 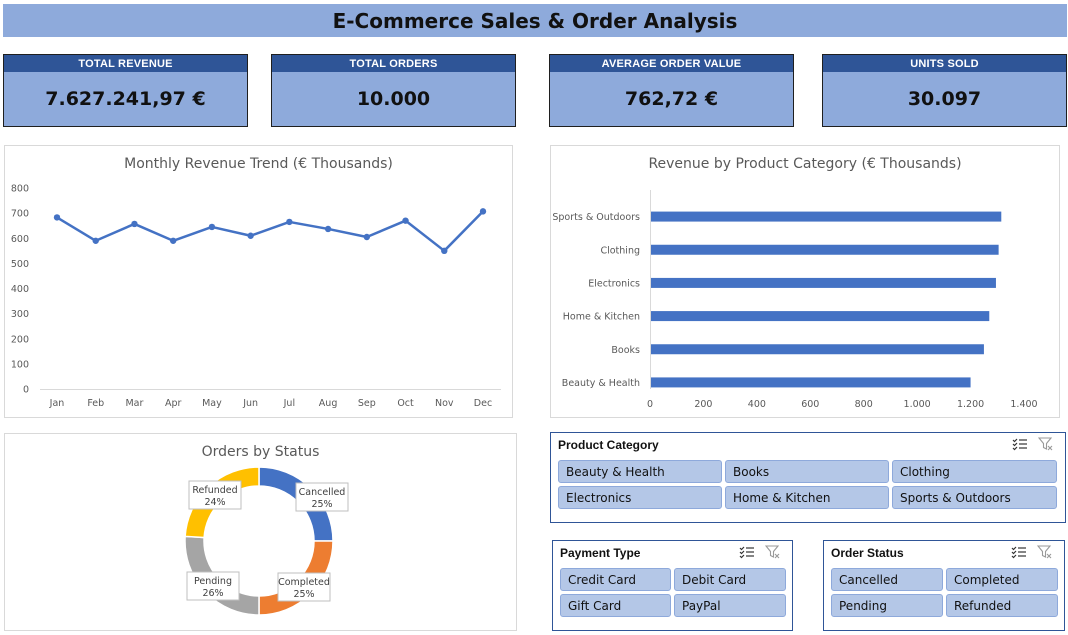 What do you see at coordinates (730, 579) in the screenshot?
I see `slicer-item-debit-card: Debit Card` at bounding box center [730, 579].